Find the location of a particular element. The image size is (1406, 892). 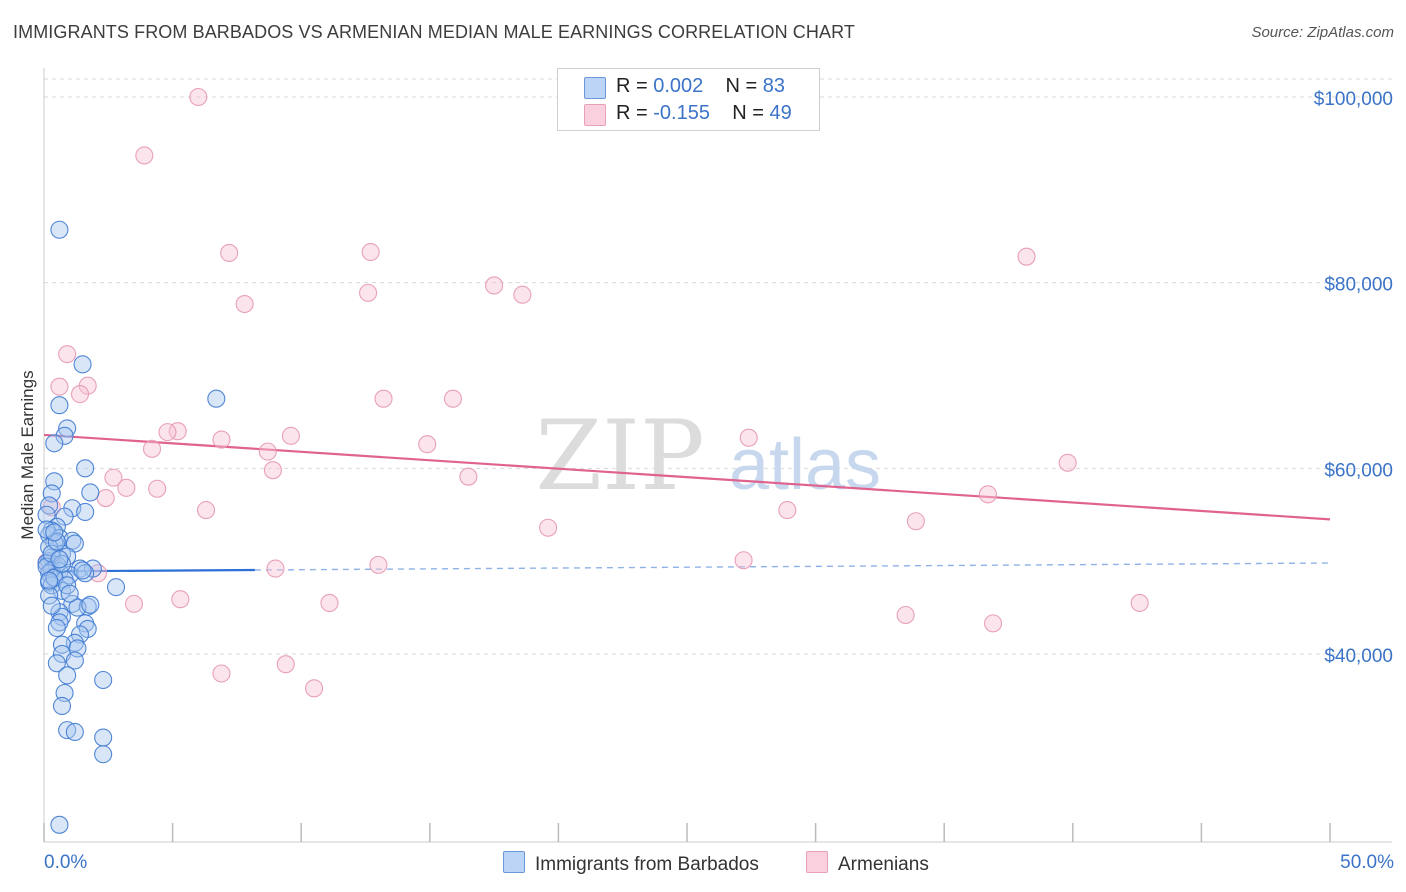

legend-label-armenians: Armenians is located at coordinates (883, 864).